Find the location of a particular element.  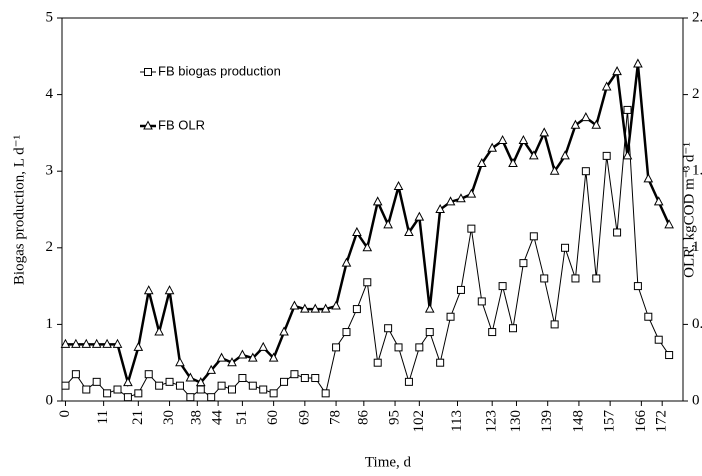

x-tick-label: 102 is located at coordinates (419, 421).